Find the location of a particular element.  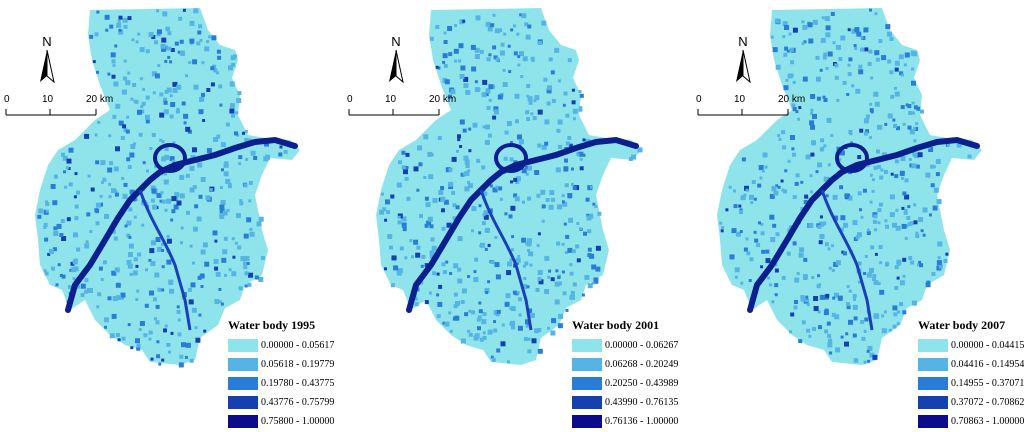

legend-label: 0.04416 - 0.14954 is located at coordinates (987, 364).